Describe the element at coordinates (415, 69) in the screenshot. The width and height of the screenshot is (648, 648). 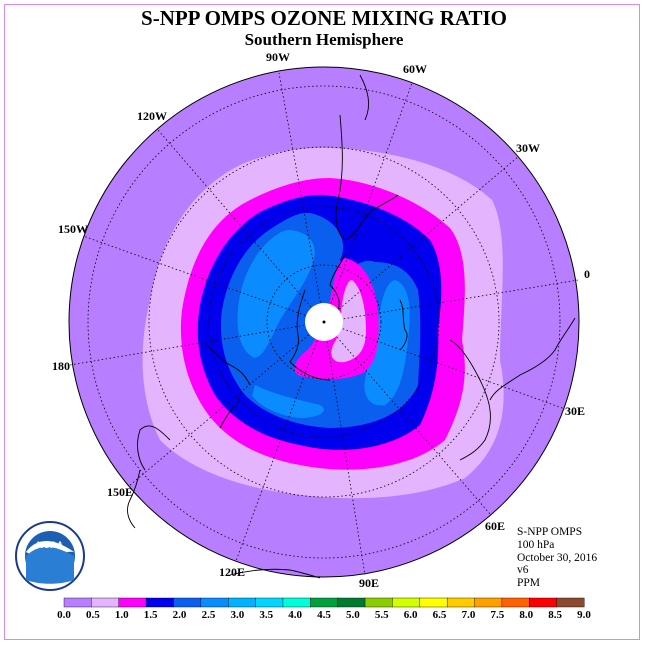
I see `lon-label-60w: 60W` at that location.